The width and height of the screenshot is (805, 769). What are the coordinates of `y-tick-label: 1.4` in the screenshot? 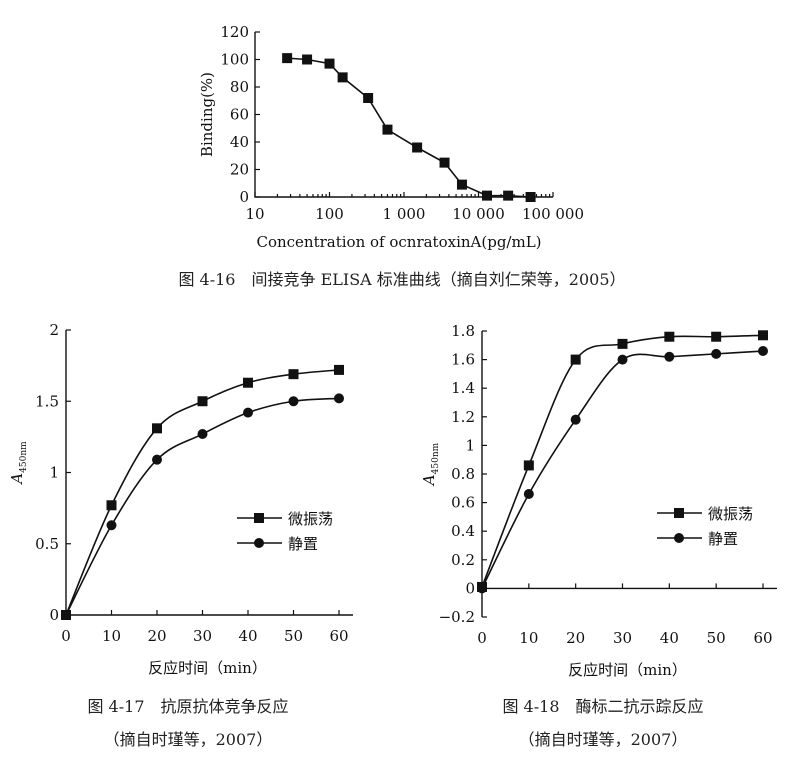 It's located at (463, 388).